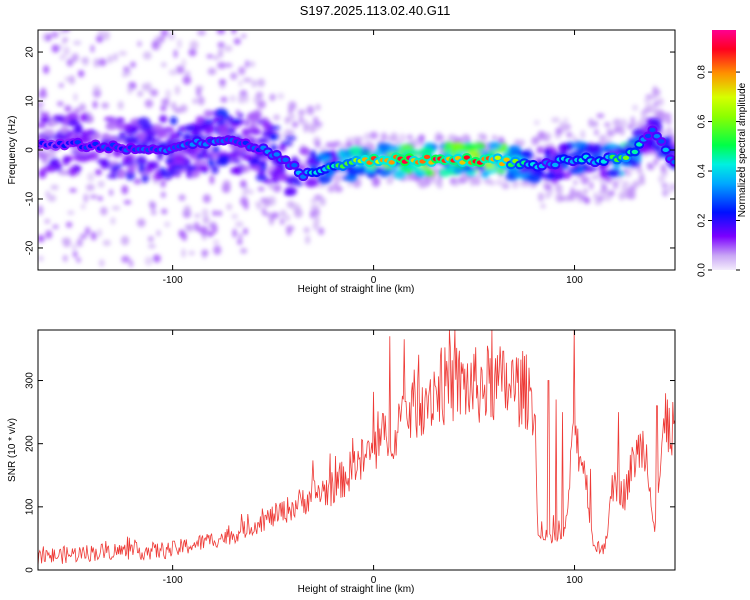 The width and height of the screenshot is (750, 600). What do you see at coordinates (30, 101) in the screenshot?
I see `spectrogram-y-tick-label: 10` at bounding box center [30, 101].